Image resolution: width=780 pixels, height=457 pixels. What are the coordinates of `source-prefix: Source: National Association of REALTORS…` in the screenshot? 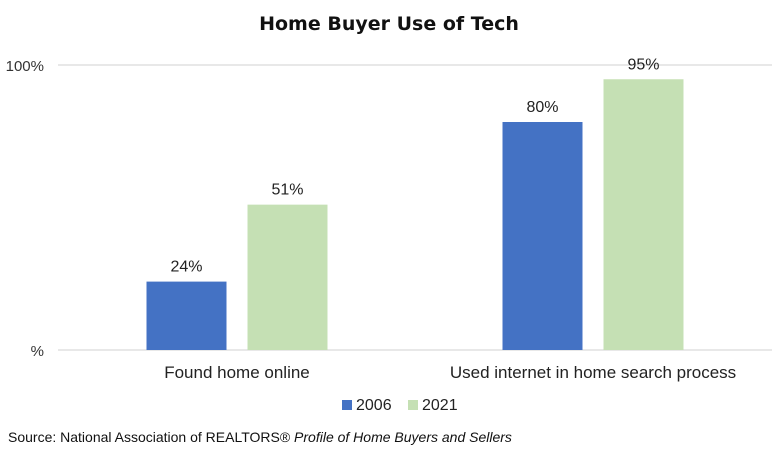 It's located at (151, 437).